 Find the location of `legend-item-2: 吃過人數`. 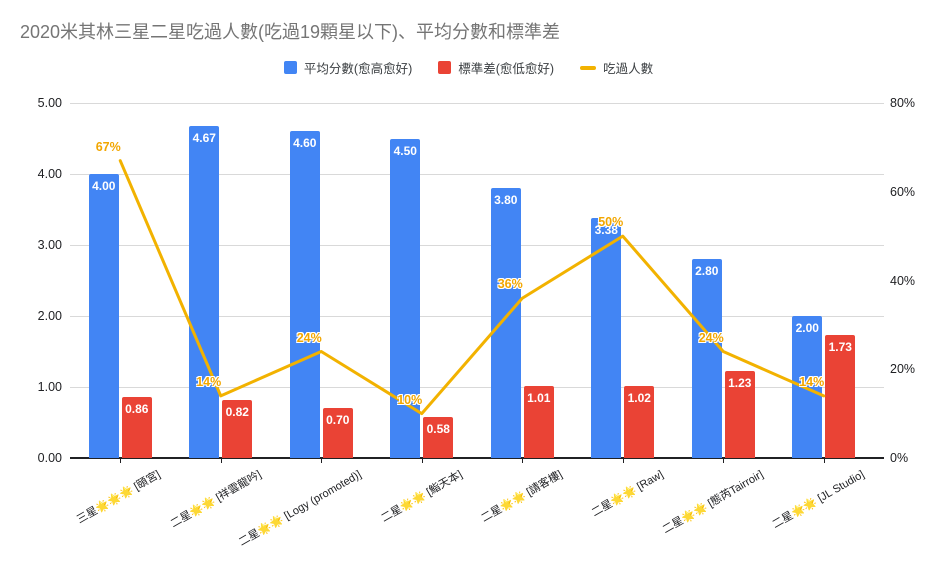

legend-item-2: 吃過人數 is located at coordinates (616, 67).